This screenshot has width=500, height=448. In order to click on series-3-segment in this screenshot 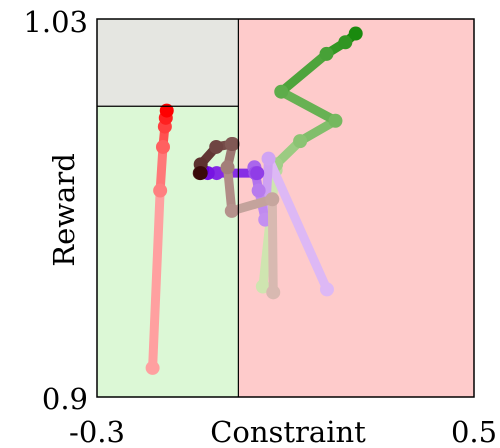, I will do `click(298, 224)`.